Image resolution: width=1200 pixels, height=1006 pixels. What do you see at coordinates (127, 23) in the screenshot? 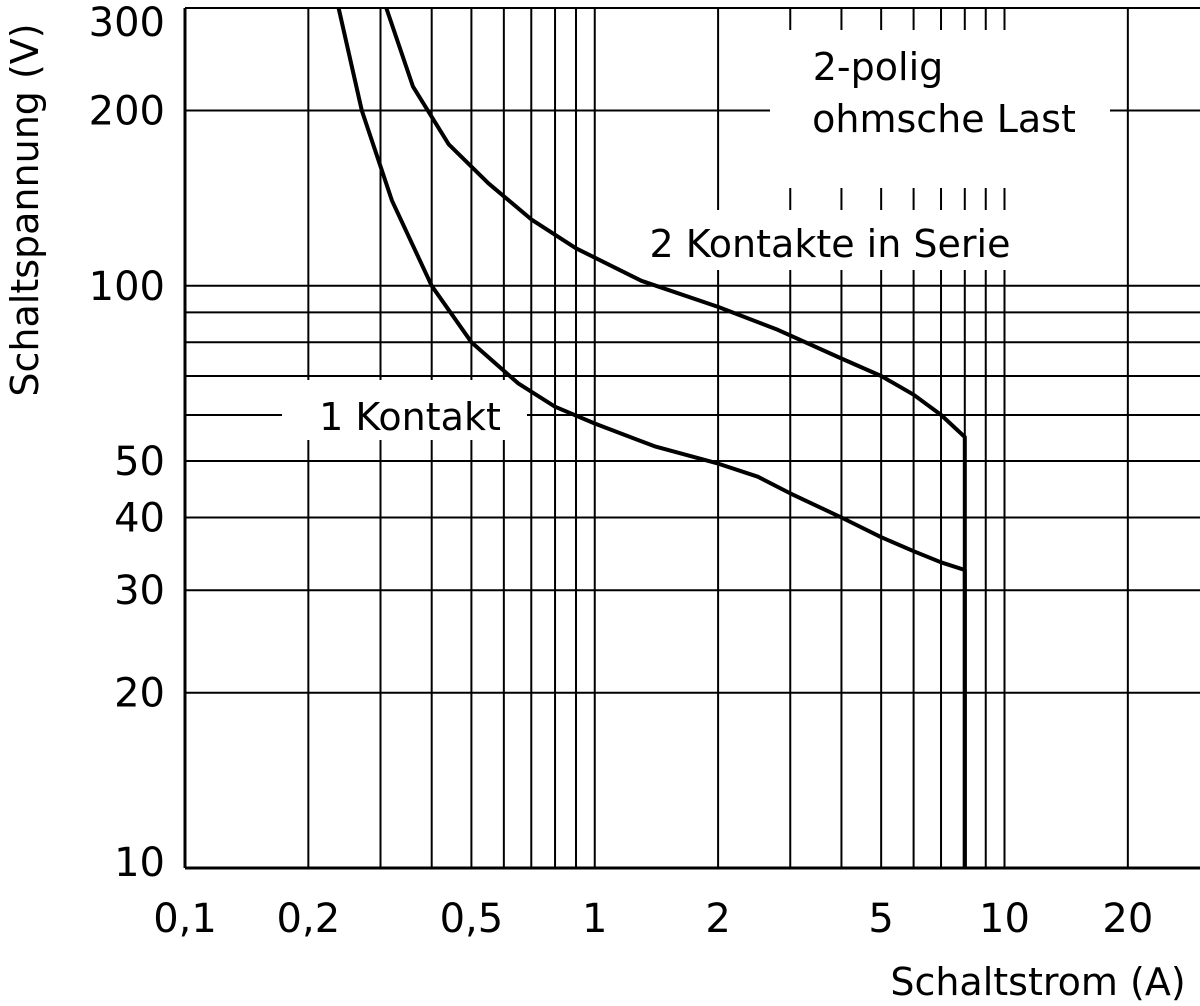
I see `y-tick-label: 300` at bounding box center [127, 23].